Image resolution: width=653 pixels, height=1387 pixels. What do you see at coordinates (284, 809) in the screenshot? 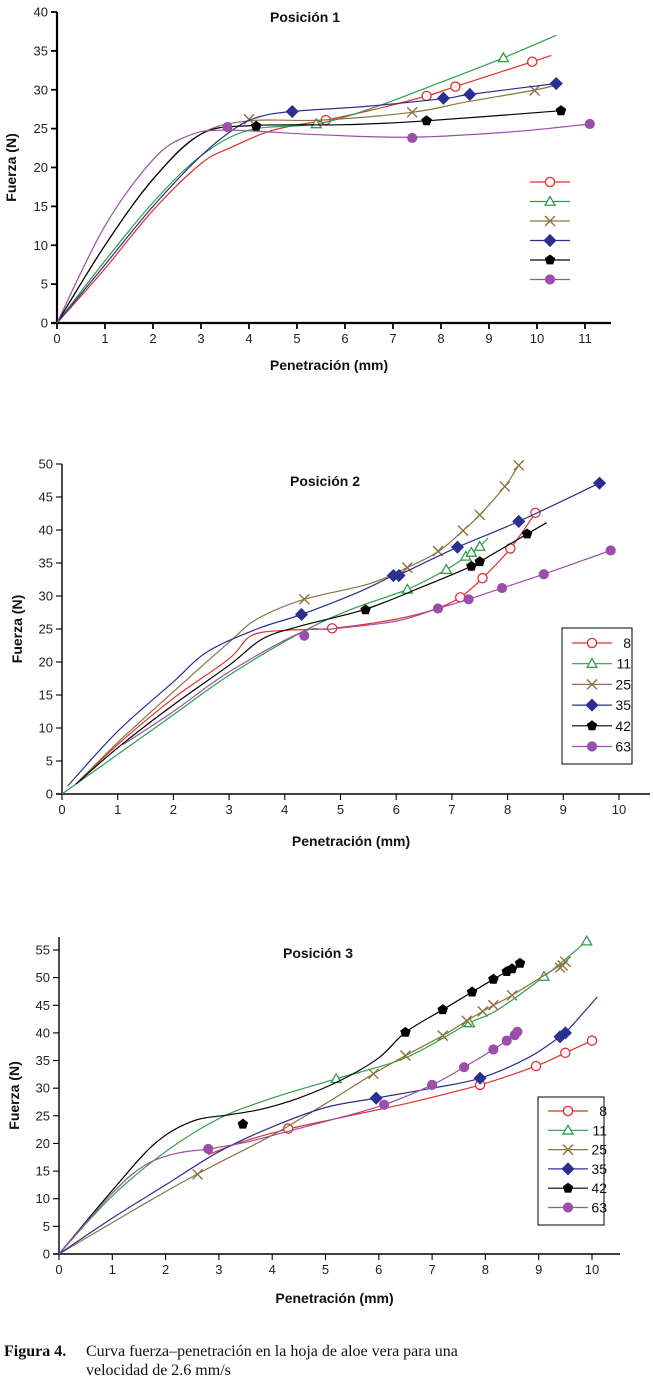
I see `x-tick-label: 4` at bounding box center [284, 809].